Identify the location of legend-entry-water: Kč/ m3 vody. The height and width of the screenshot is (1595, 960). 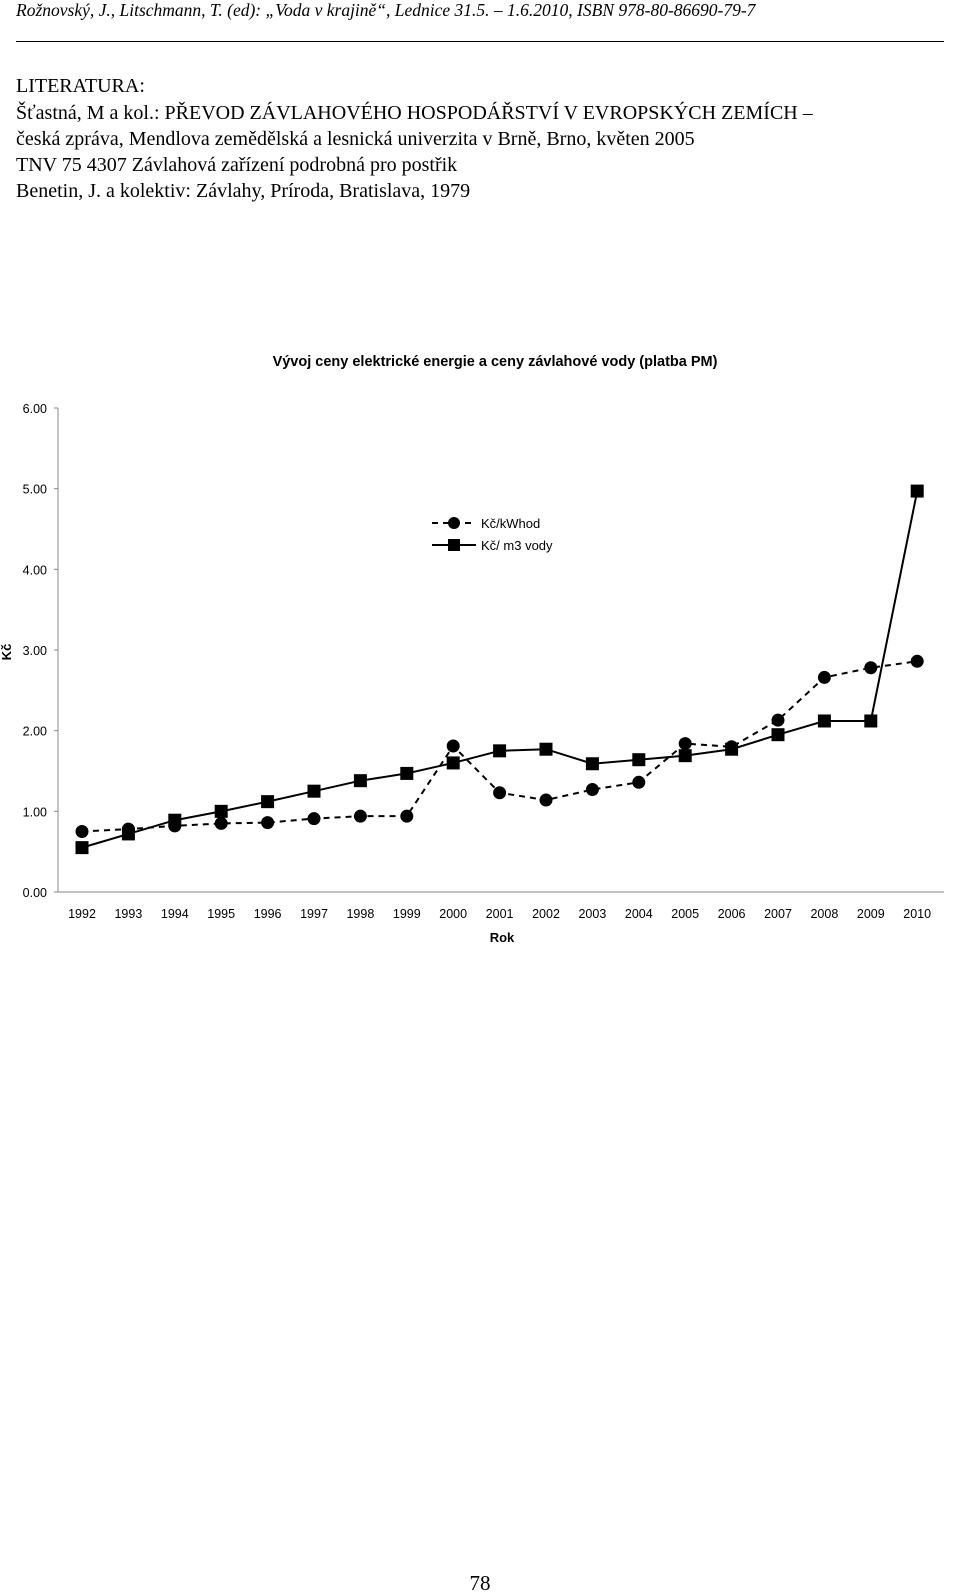
(492, 545).